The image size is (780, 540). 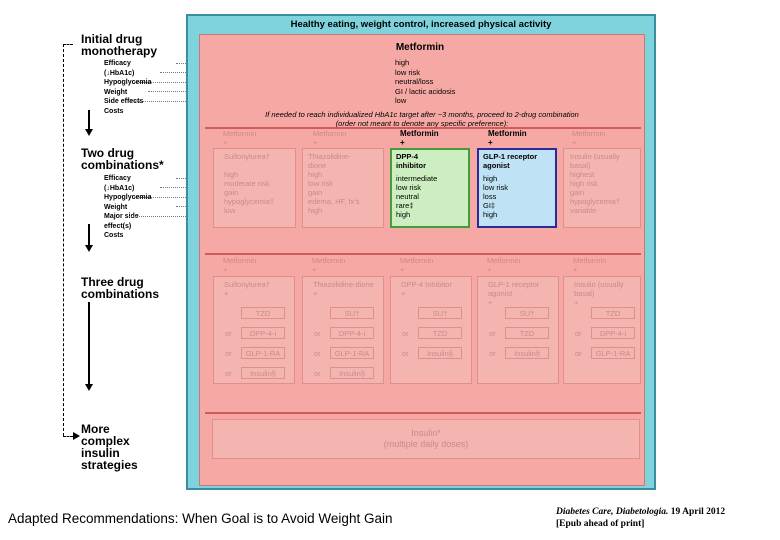 I want to click on three-col-5-head: Metformin +, so click(x=590, y=265).